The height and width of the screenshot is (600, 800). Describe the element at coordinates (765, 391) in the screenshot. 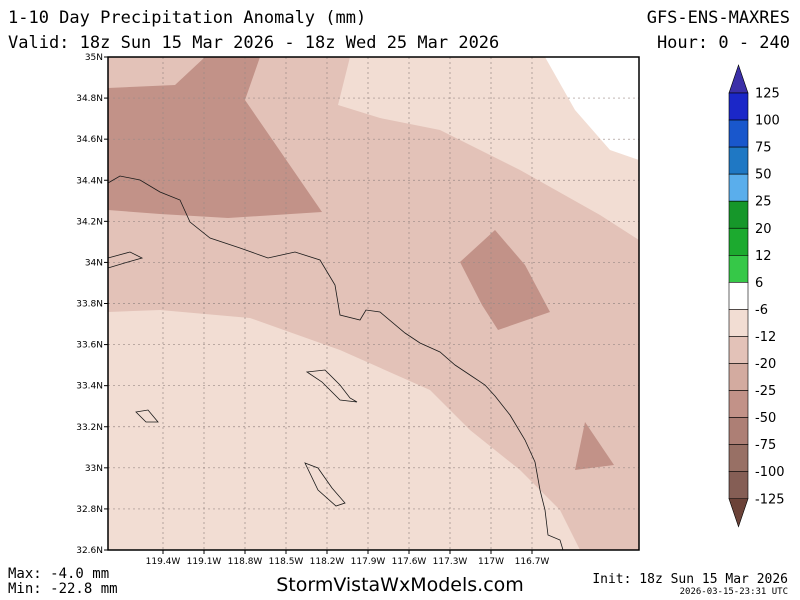

I see `colorbar-label: -25` at that location.